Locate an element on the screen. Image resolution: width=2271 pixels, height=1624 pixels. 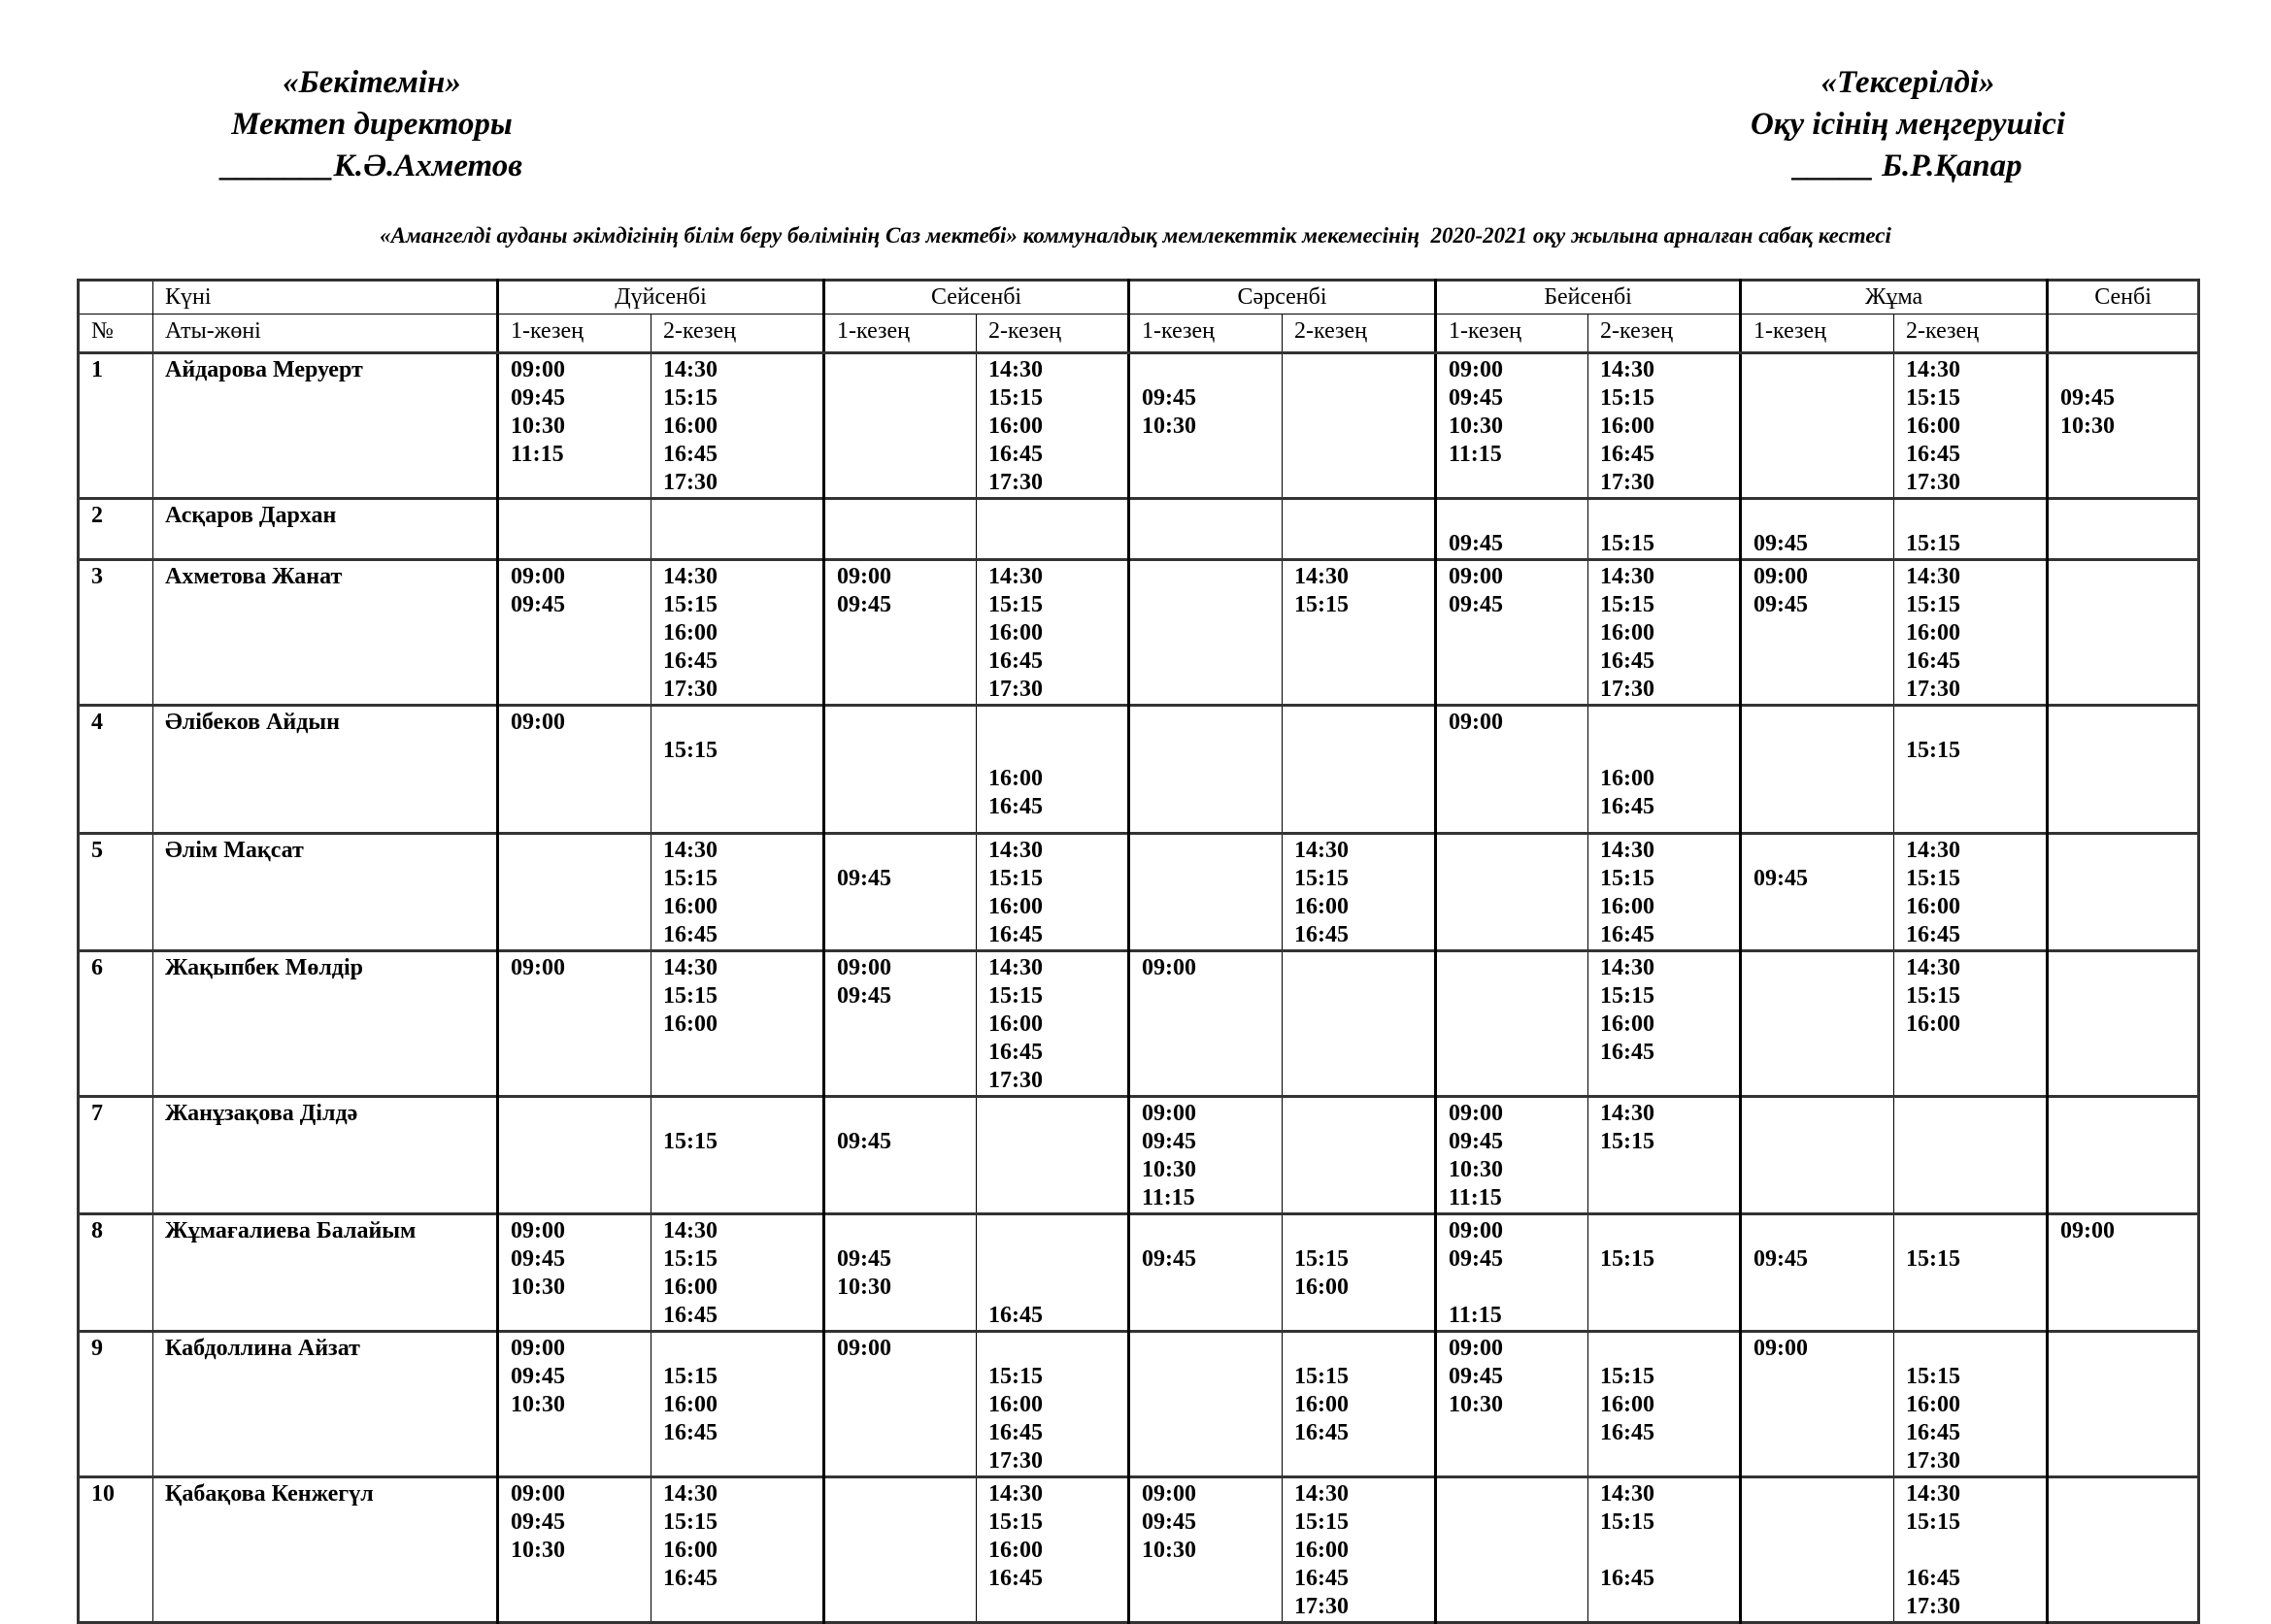
lesson-time: 11:15 is located at coordinates (1475, 1197).